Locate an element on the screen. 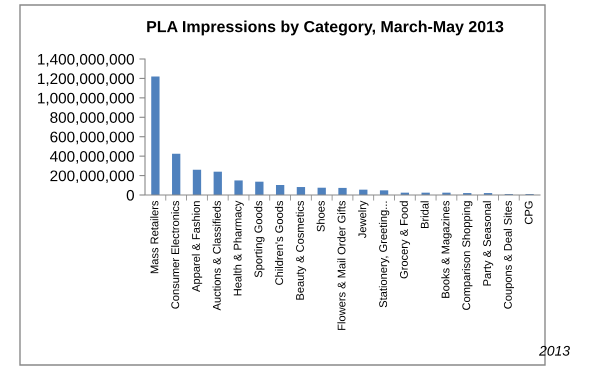 Image resolution: width=594 pixels, height=370 pixels. x-tick-label: Flowers & Mail Order Gifts is located at coordinates (341, 265).